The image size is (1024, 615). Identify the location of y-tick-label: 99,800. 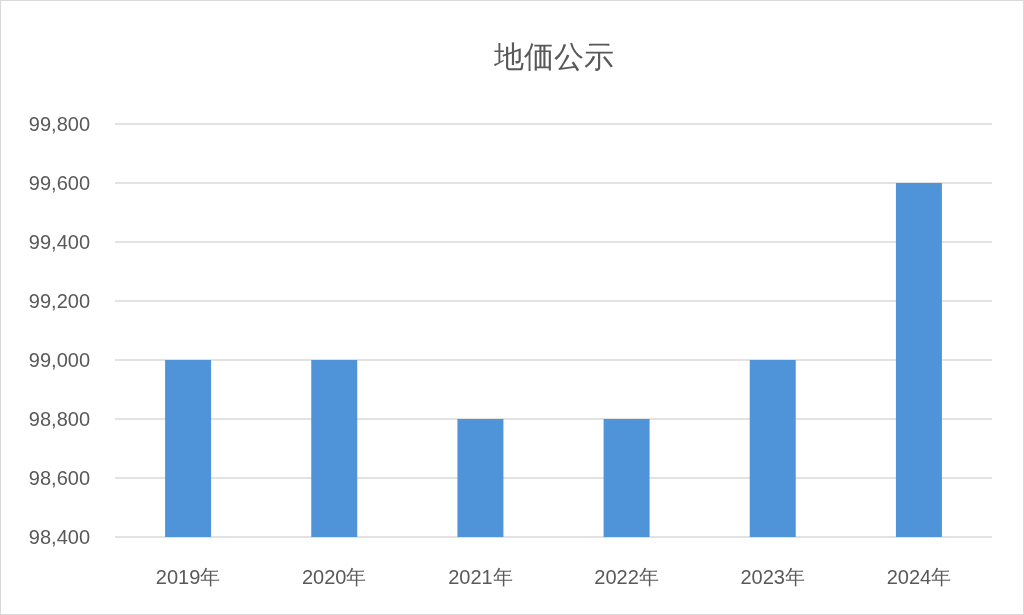
(59, 124).